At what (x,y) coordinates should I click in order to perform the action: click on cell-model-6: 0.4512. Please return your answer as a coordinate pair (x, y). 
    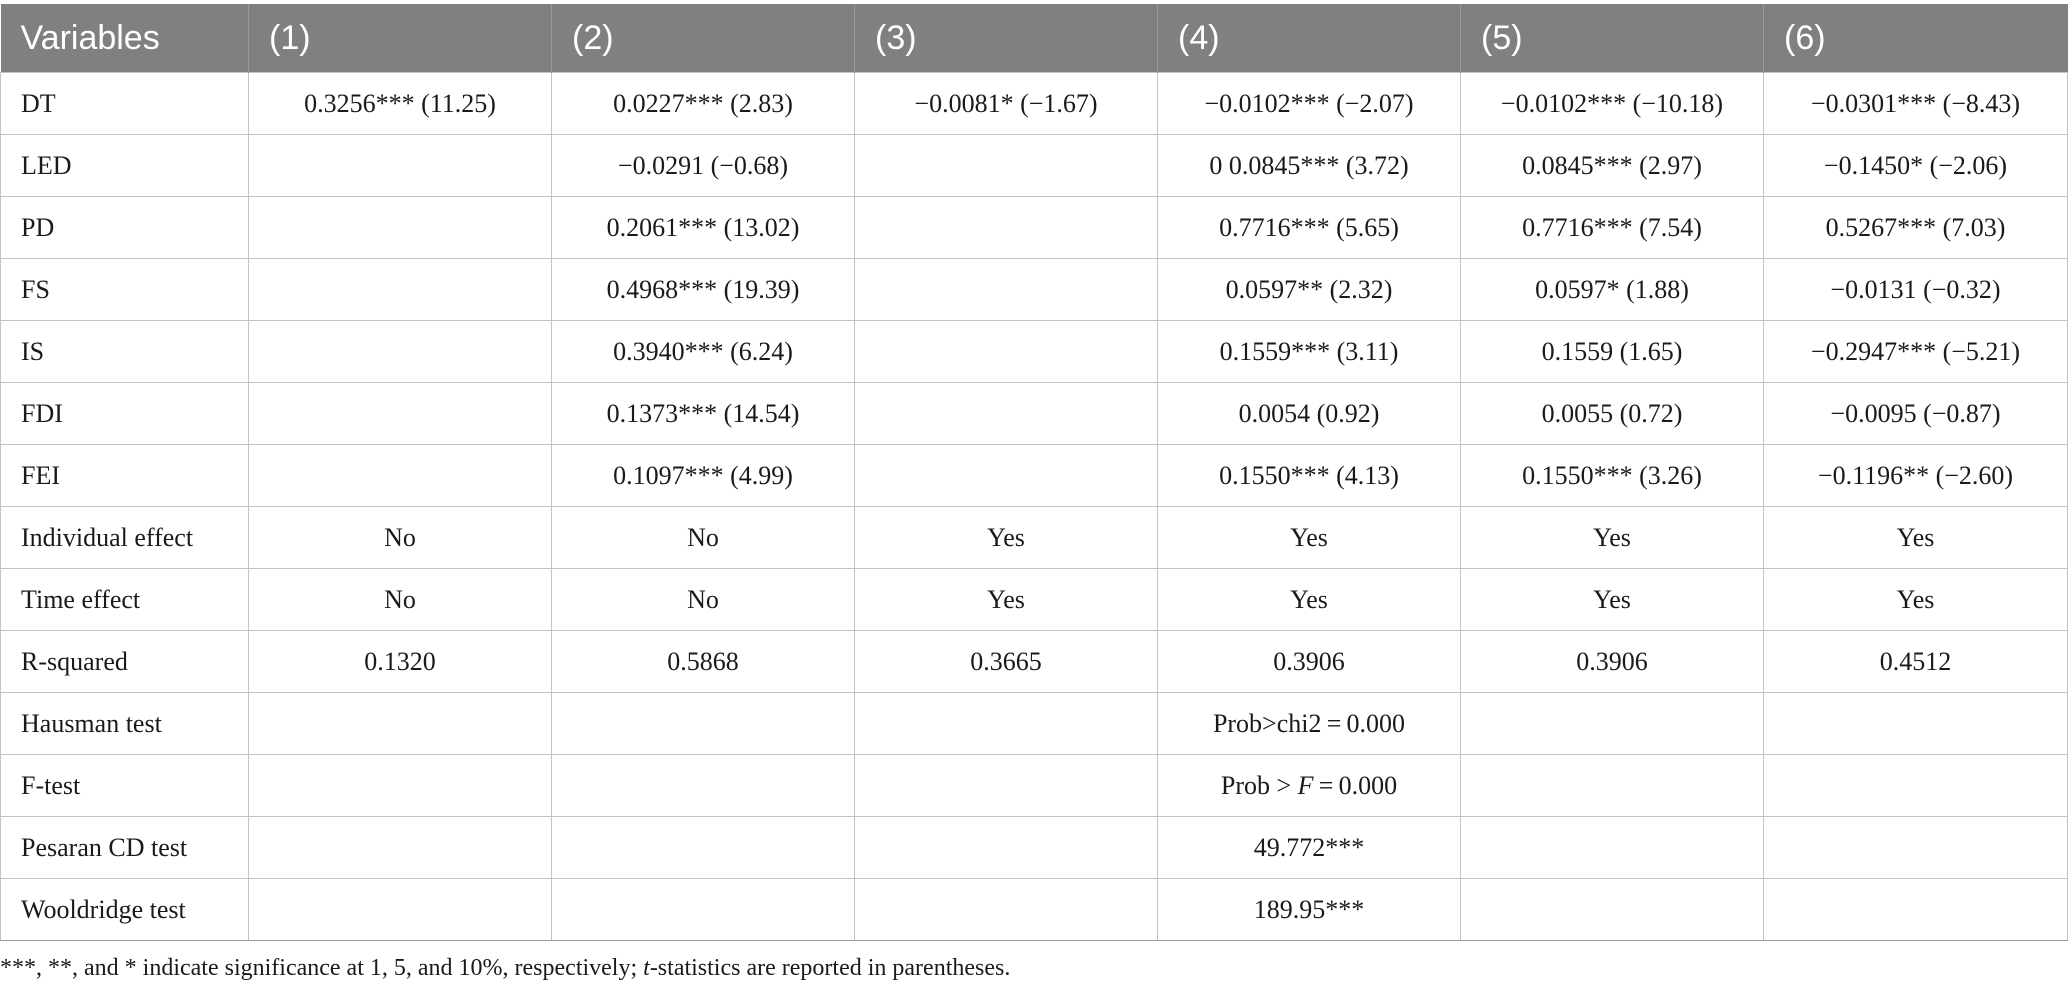
    Looking at the image, I should click on (1915, 661).